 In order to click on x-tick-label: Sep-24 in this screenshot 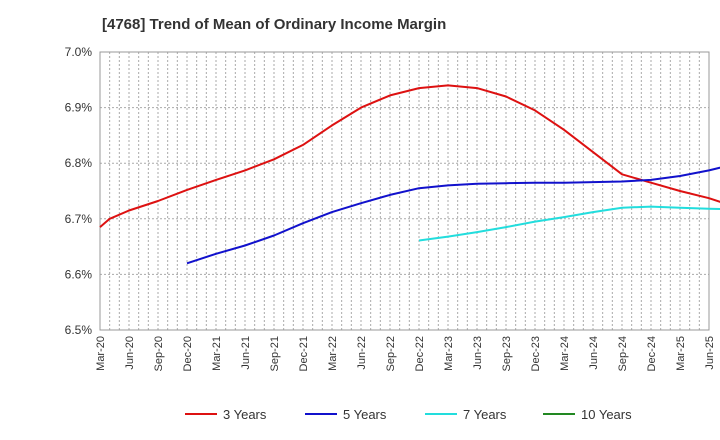, I will do `click(623, 353)`.